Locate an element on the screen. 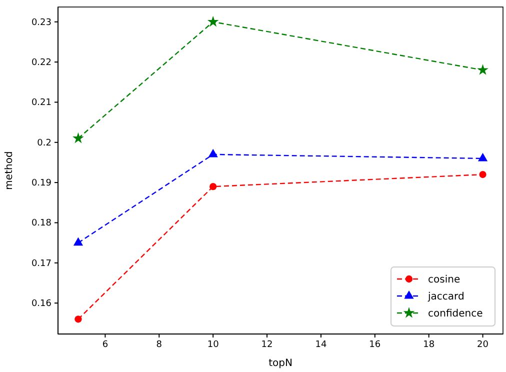 This screenshot has height=372, width=506. y-tick-label: 0.22 is located at coordinates (41, 63).